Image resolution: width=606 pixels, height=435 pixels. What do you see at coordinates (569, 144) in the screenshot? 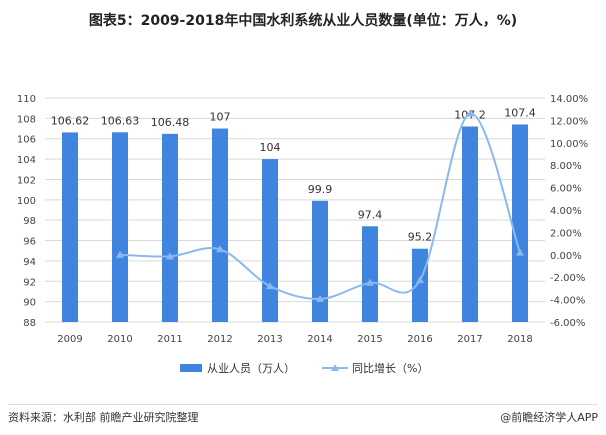
I see `right-tick-label: 10.00%` at bounding box center [569, 144].